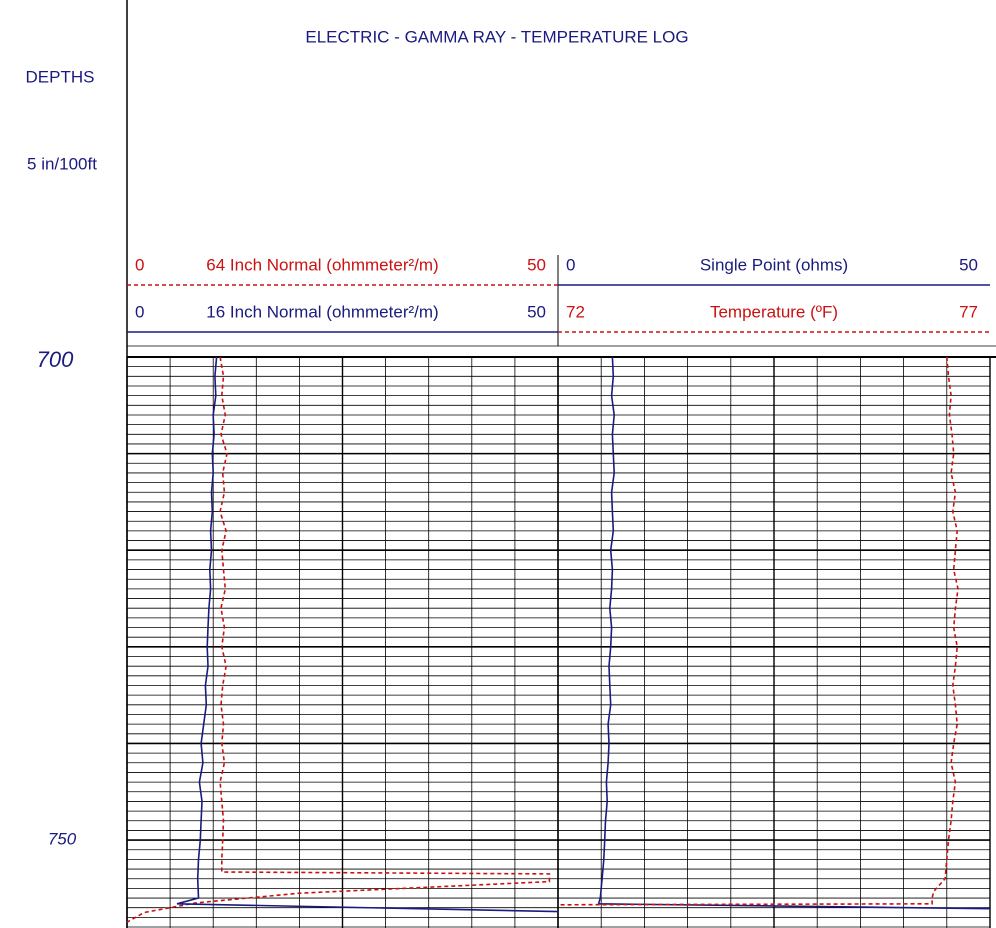 Image resolution: width=996 pixels, height=928 pixels. Describe the element at coordinates (774, 311) in the screenshot. I see `curve-name: Temperature (ºF)` at that location.